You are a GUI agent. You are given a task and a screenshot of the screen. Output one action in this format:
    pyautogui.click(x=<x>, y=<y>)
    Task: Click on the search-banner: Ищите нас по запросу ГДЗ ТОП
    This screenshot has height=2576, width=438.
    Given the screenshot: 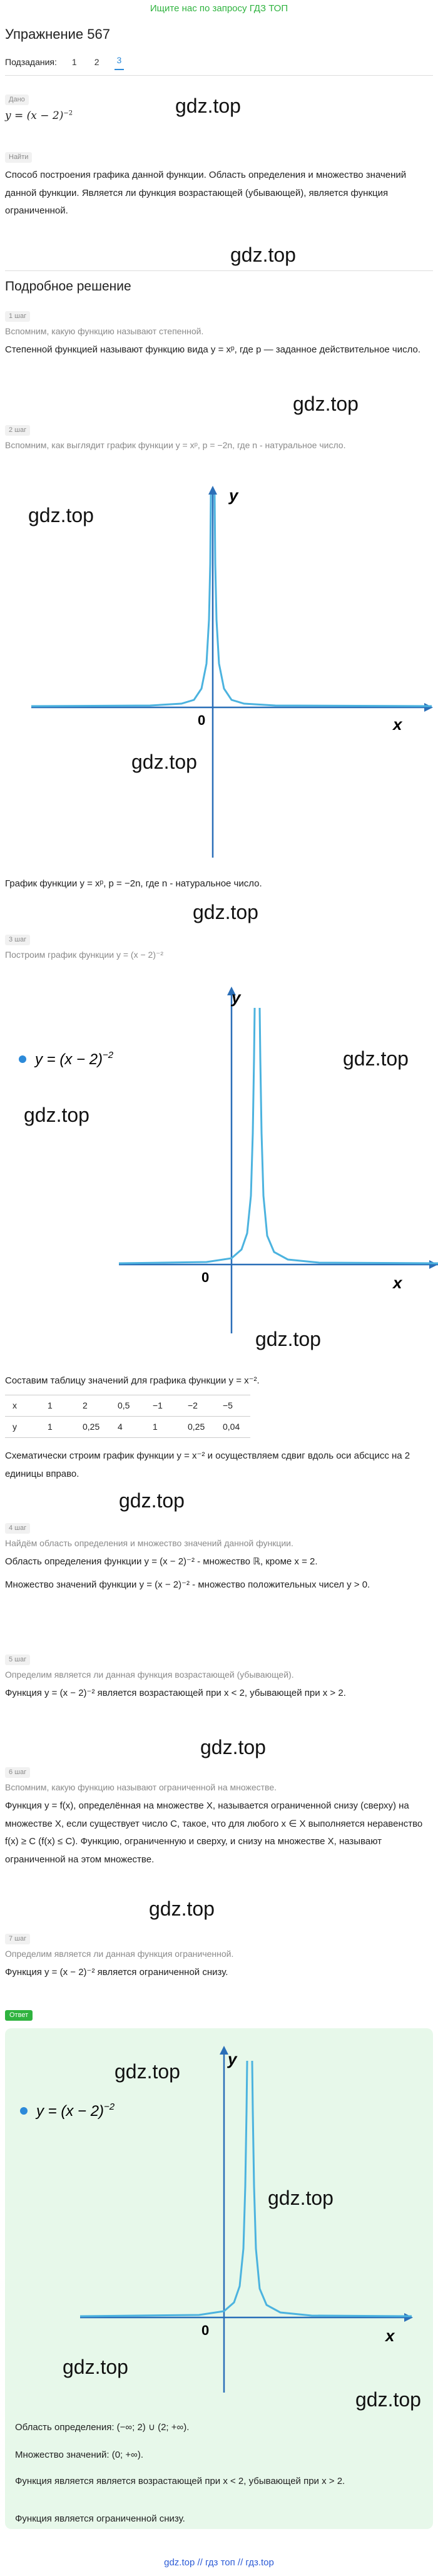 What is the action you would take?
    pyautogui.click(x=219, y=8)
    